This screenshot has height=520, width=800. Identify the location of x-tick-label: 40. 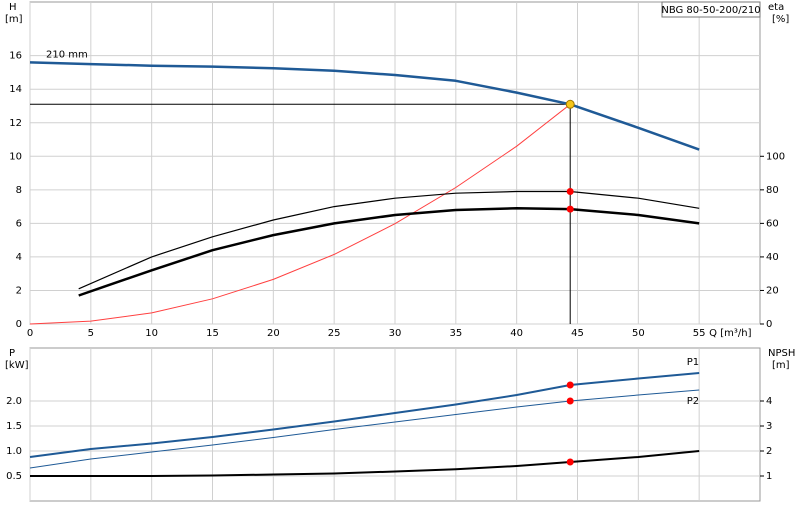
(516, 333).